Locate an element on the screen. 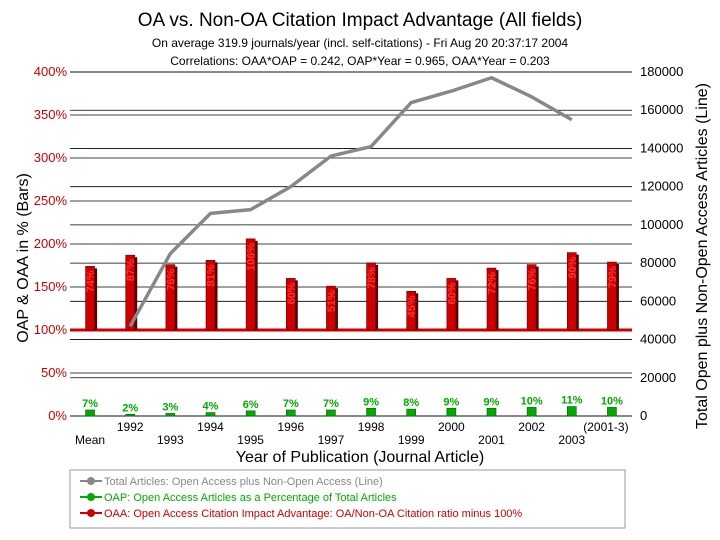 This screenshot has height=540, width=720. left-tick-label: 150% is located at coordinates (51, 286).